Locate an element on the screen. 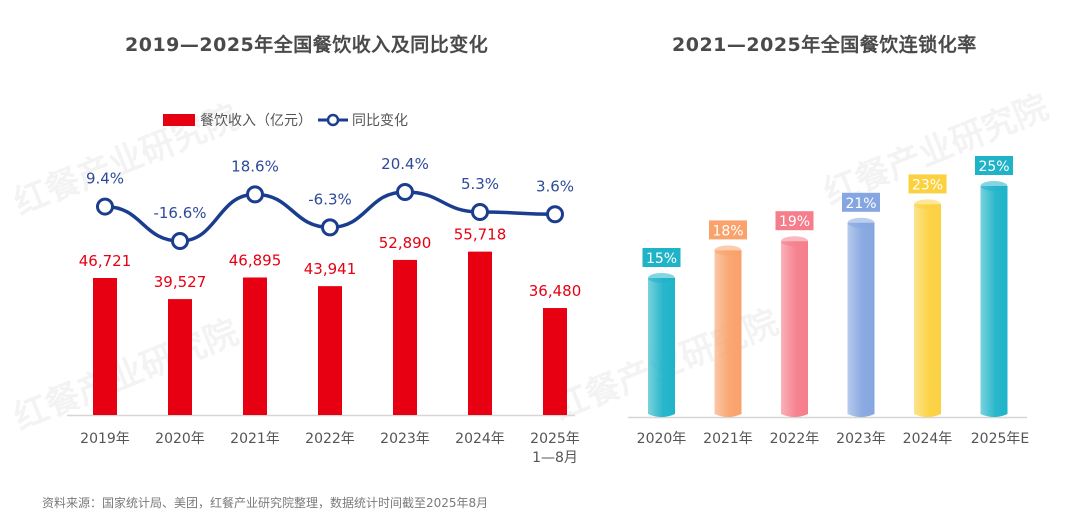 This screenshot has height=523, width=1080. revenue-bar-label: 52,890 is located at coordinates (405, 243).